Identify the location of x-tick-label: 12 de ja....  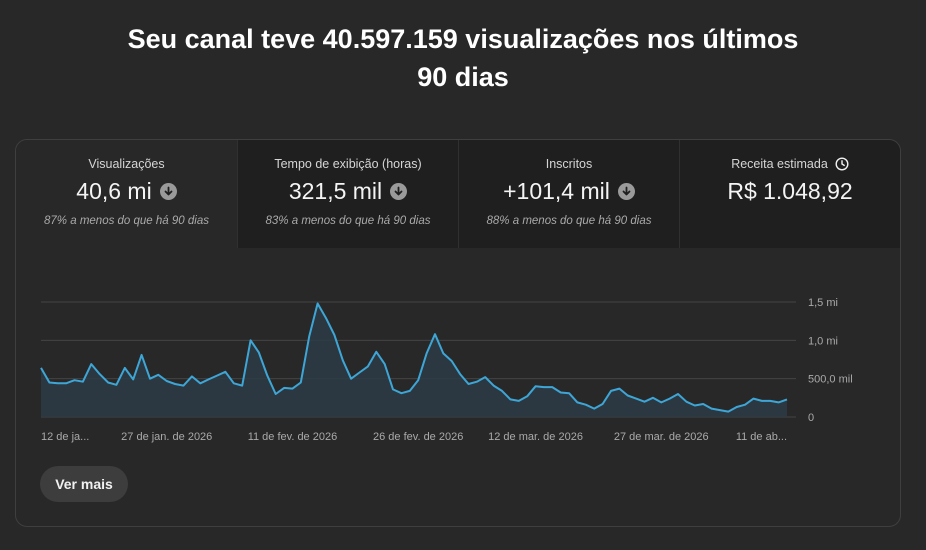
(65, 437).